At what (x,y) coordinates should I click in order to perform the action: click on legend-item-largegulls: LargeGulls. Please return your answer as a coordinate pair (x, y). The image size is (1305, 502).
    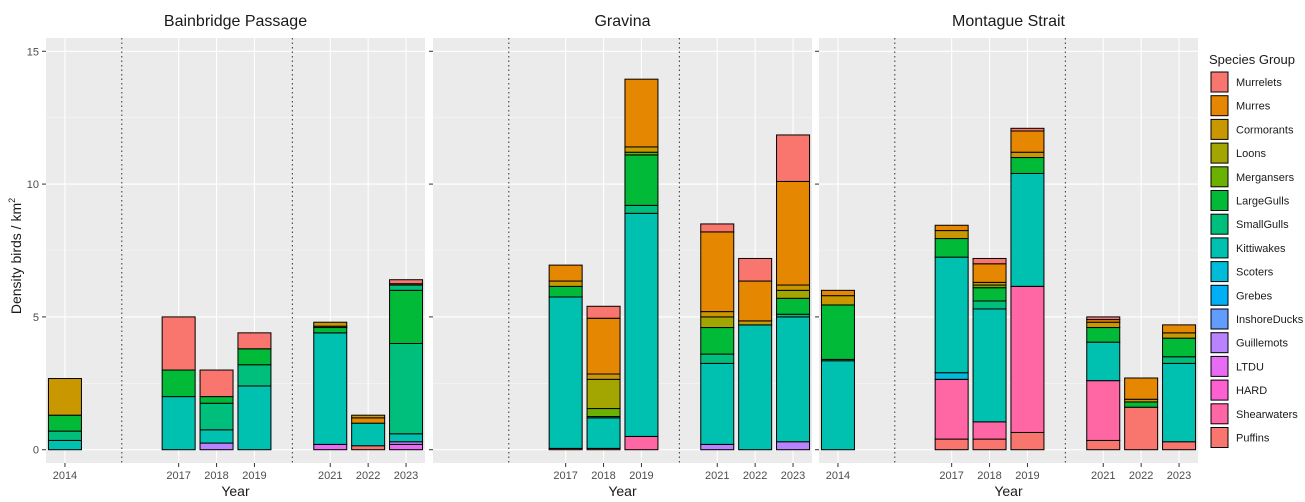
    Looking at the image, I should click on (1250, 200).